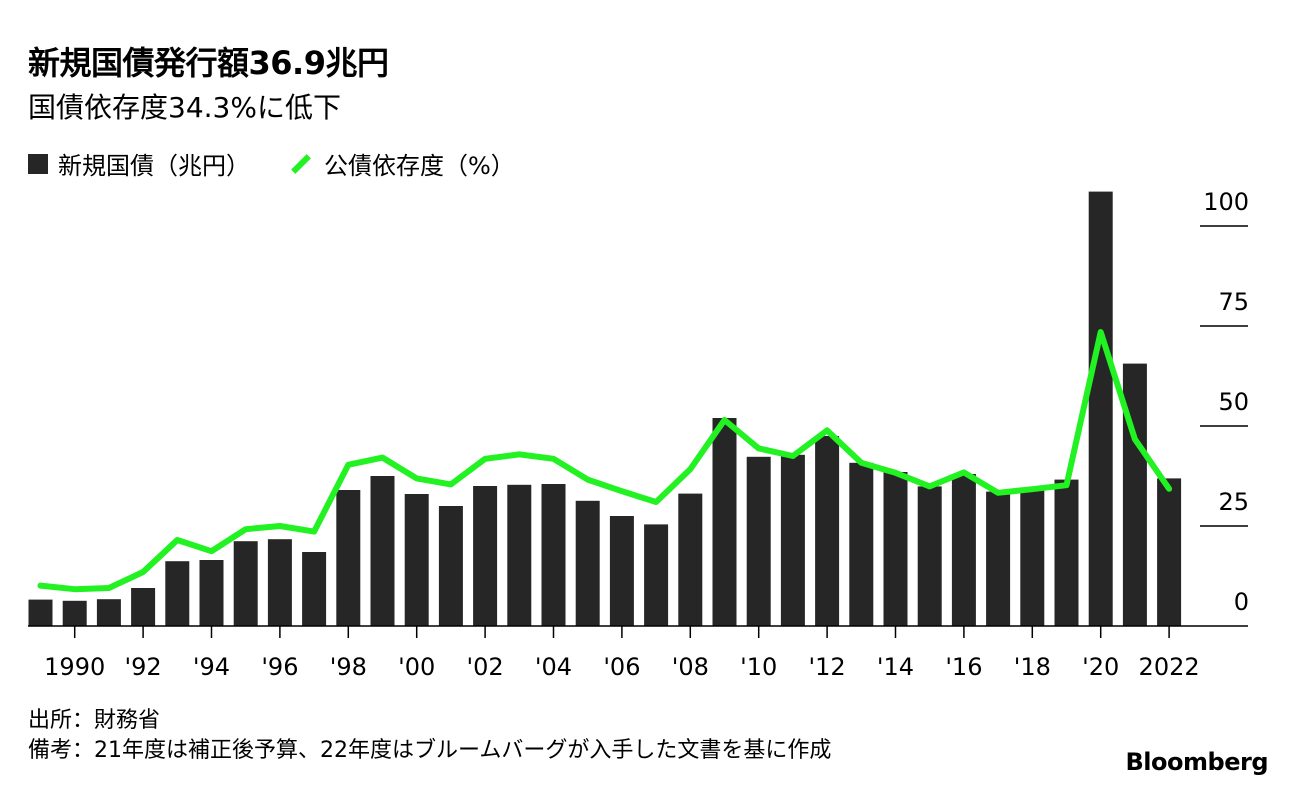  What do you see at coordinates (271, 163) in the screenshot?
I see `legend: 新規国債（兆円） 公債依存度（%）` at bounding box center [271, 163].